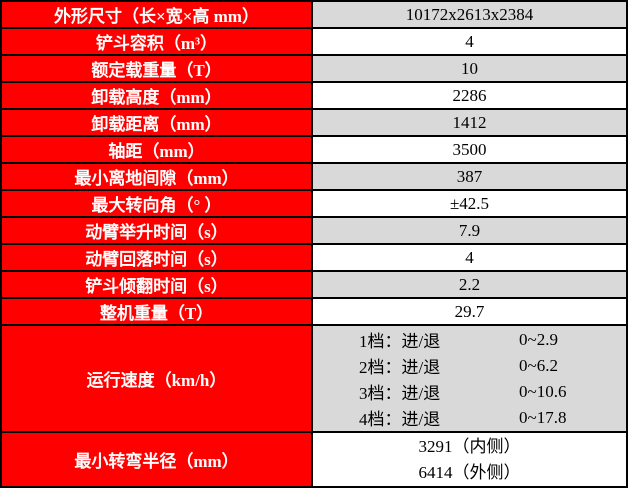 This screenshot has height=488, width=628. Describe the element at coordinates (156, 68) in the screenshot. I see `spec-label: 额定载重量（T）` at that location.